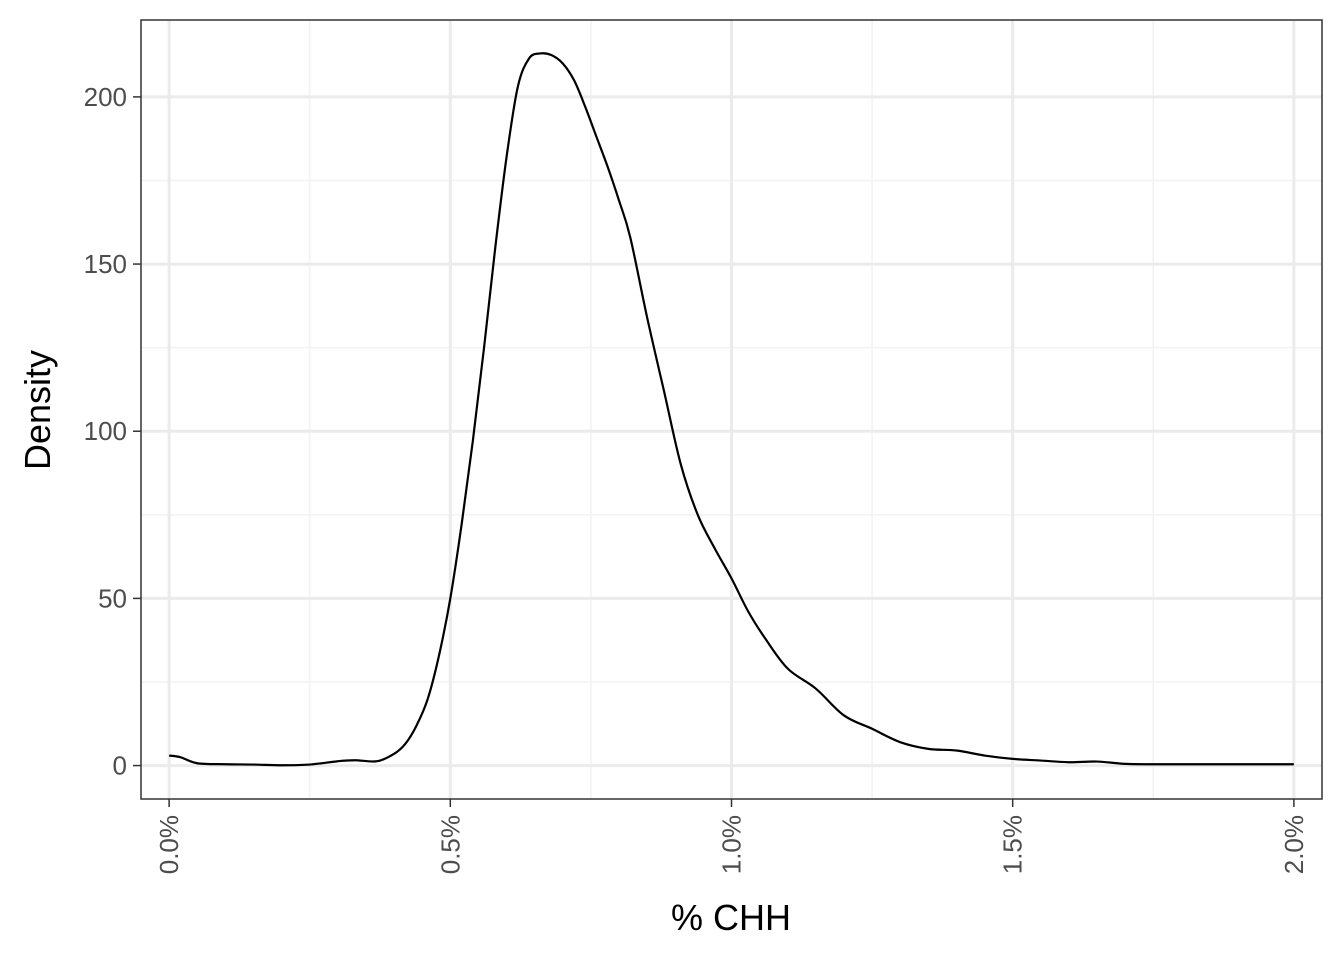  What do you see at coordinates (731, 917) in the screenshot?
I see `x-axis-title: % CHH` at bounding box center [731, 917].